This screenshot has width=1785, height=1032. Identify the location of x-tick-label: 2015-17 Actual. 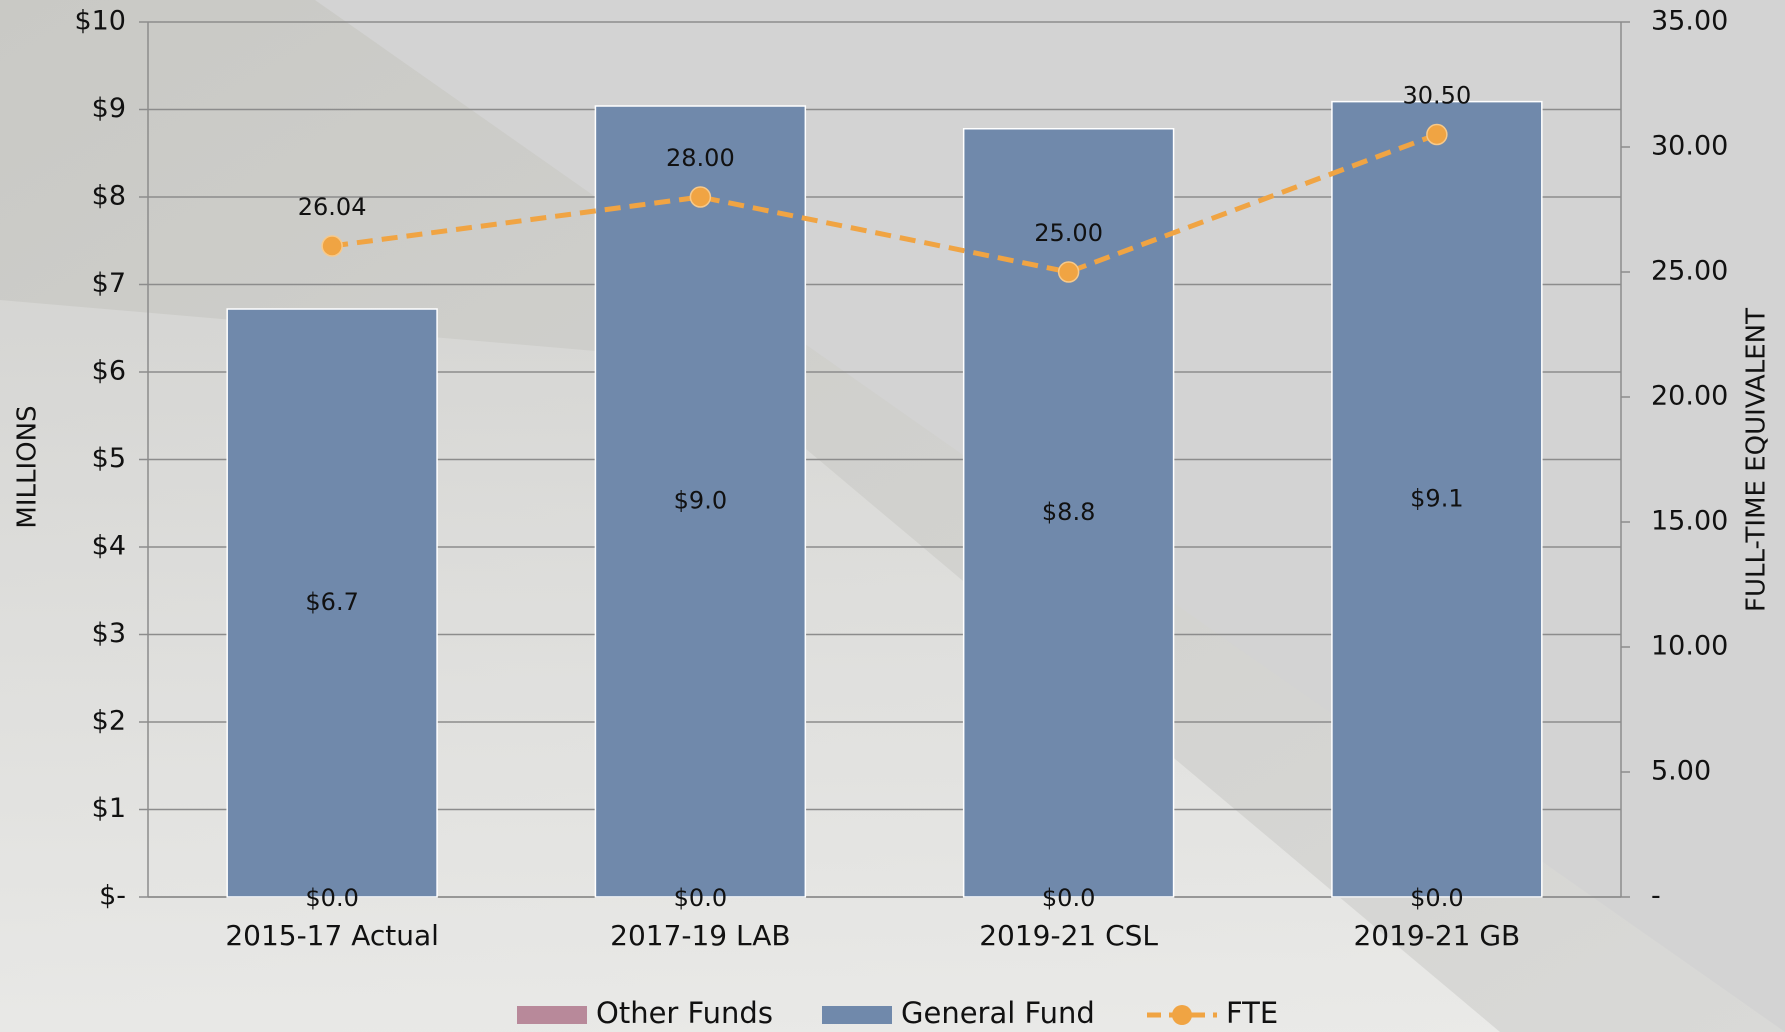
(332, 935).